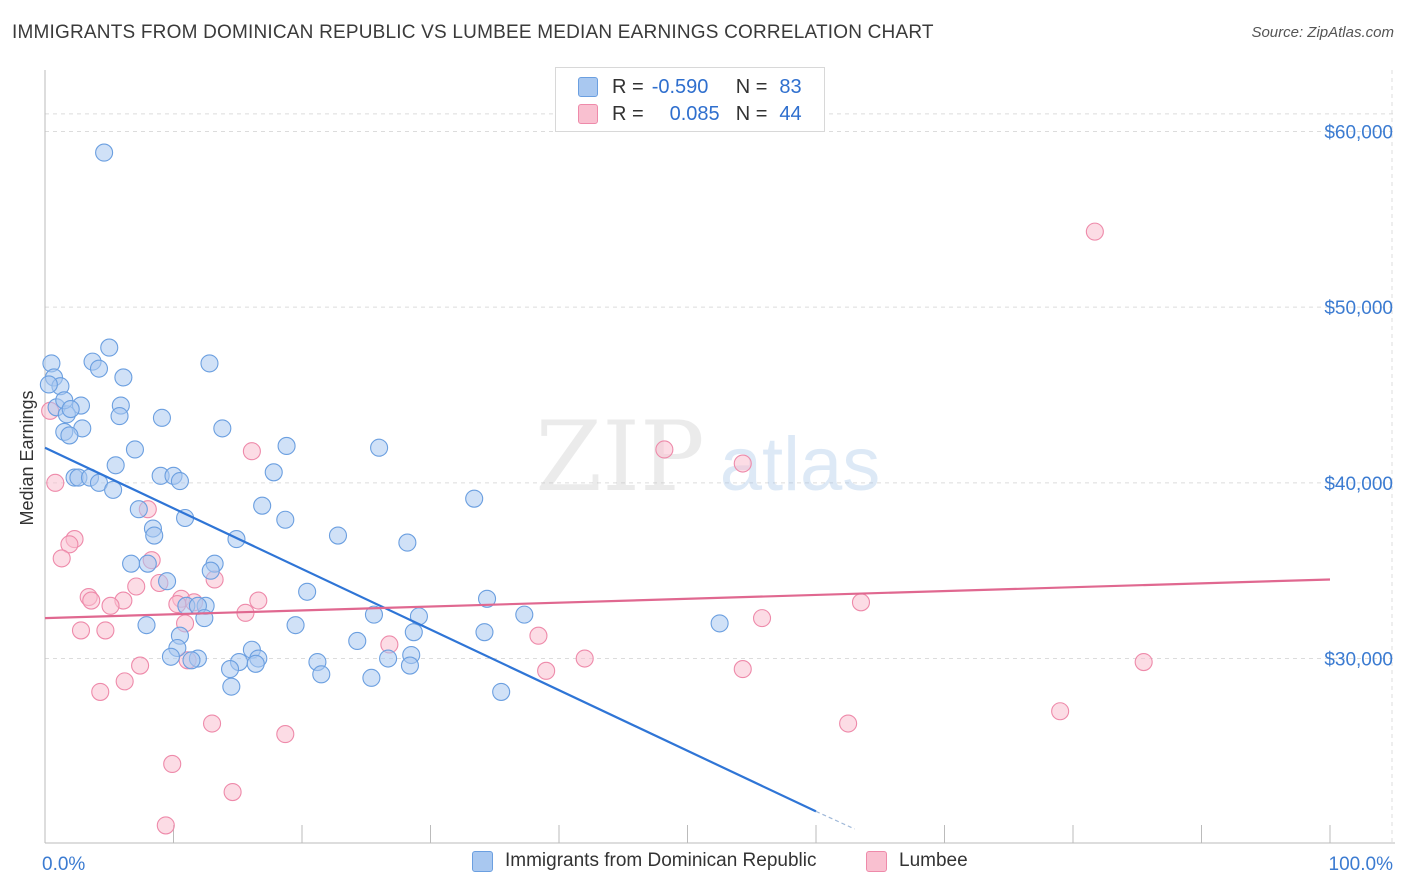 The image size is (1406, 892). What do you see at coordinates (790, 113) in the screenshot?
I see `legend-n-value: 44` at bounding box center [790, 113].